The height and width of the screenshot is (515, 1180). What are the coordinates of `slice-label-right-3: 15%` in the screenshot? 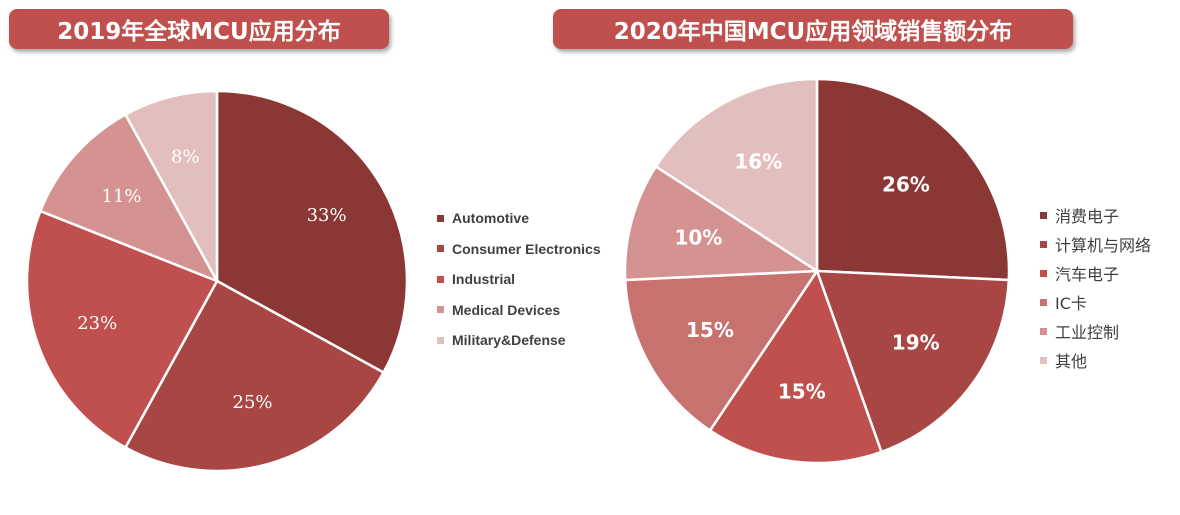 It's located at (710, 330).